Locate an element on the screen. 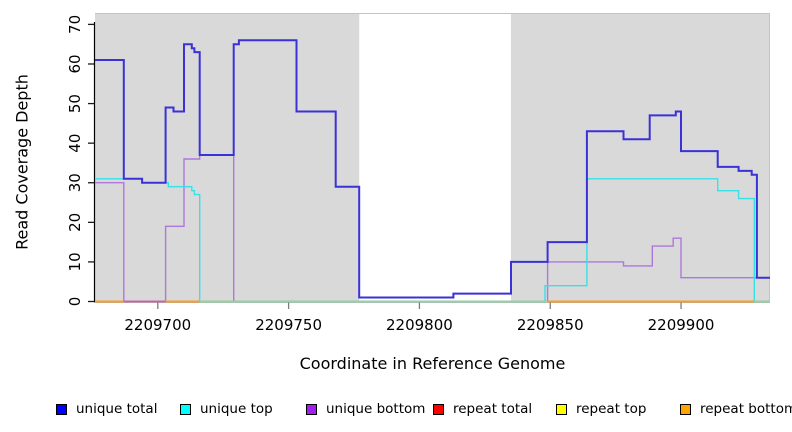  y-axis-title: Read Coverage Depth is located at coordinates (22, 162).